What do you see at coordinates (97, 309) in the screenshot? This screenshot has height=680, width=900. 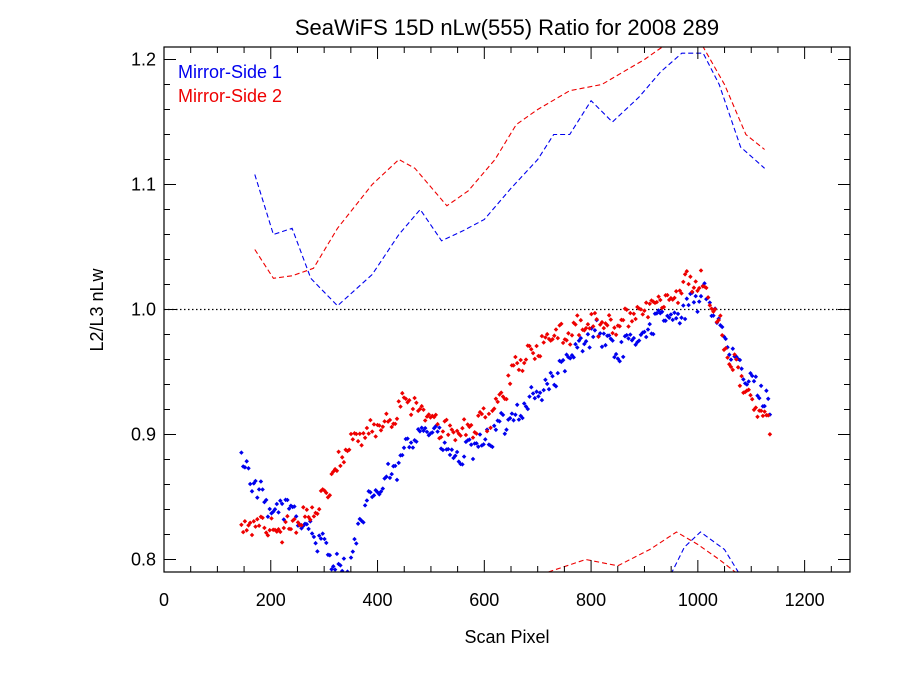 I see `y-axis-label: L2/L3 nLw` at bounding box center [97, 309].